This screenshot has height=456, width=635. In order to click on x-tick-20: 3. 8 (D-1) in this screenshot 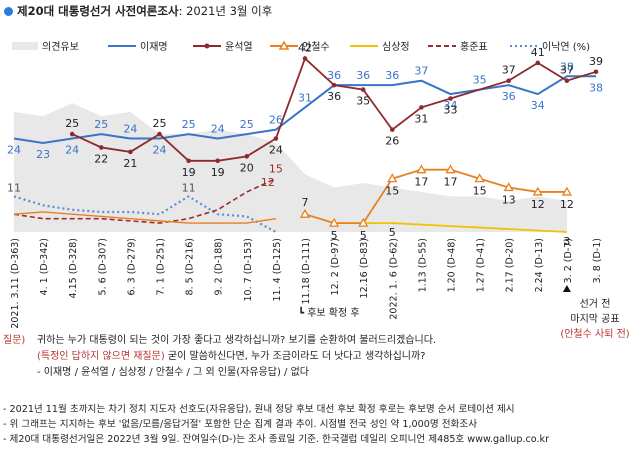, I will do `click(597, 260)`.